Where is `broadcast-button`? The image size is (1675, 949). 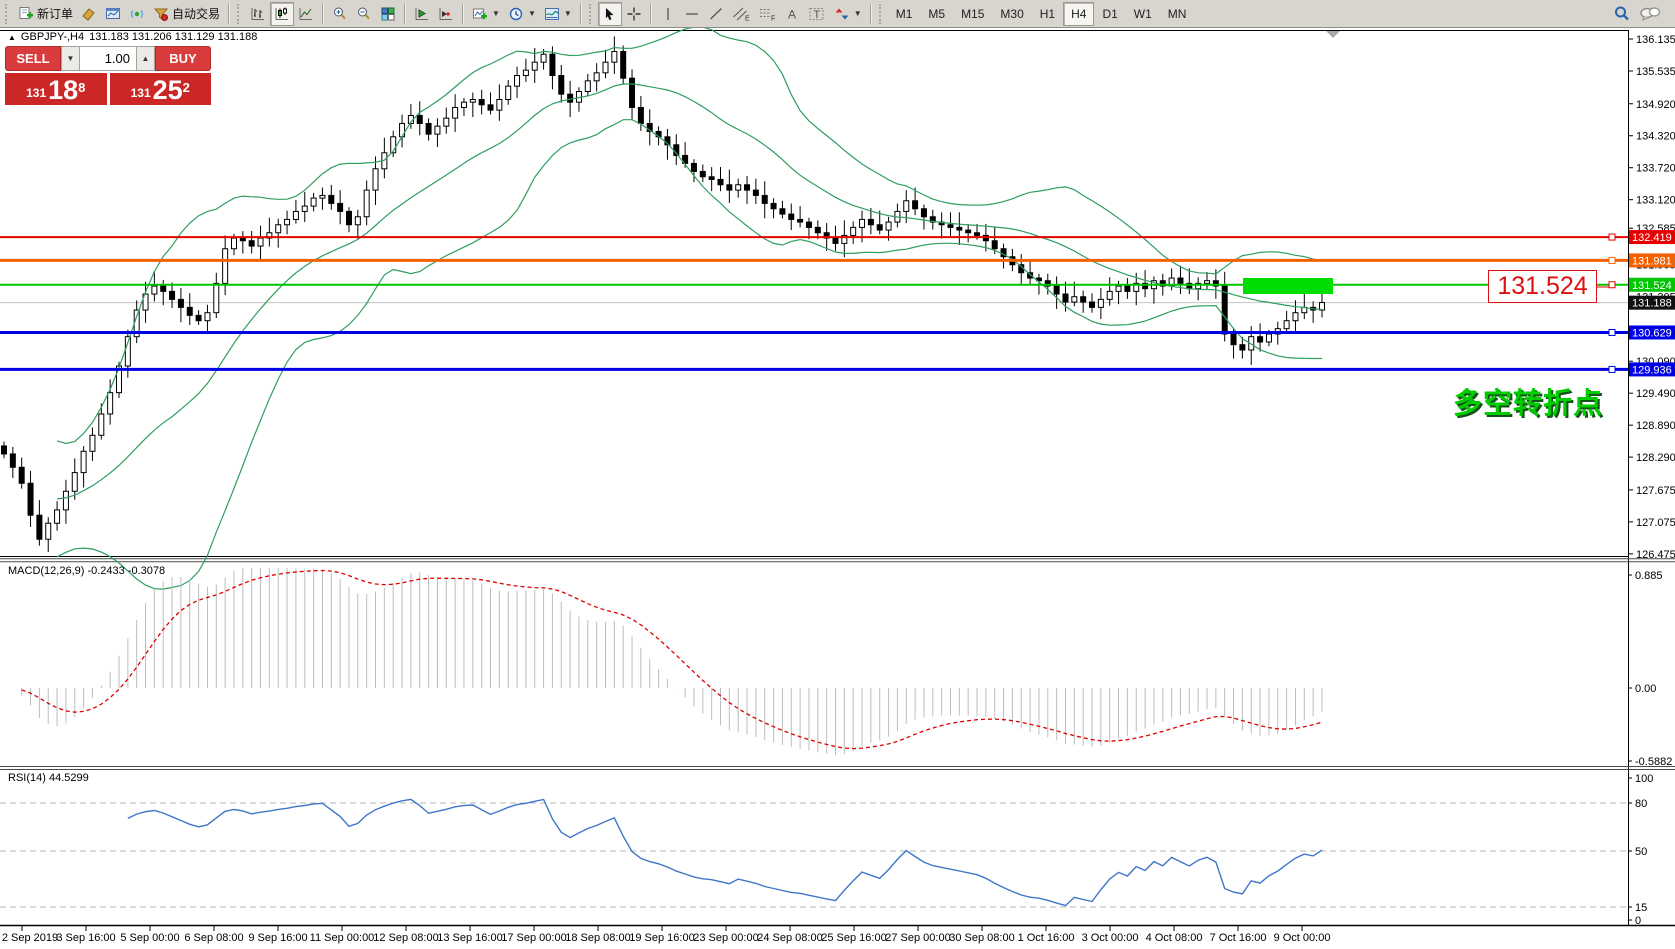
broadcast-button is located at coordinates (137, 14).